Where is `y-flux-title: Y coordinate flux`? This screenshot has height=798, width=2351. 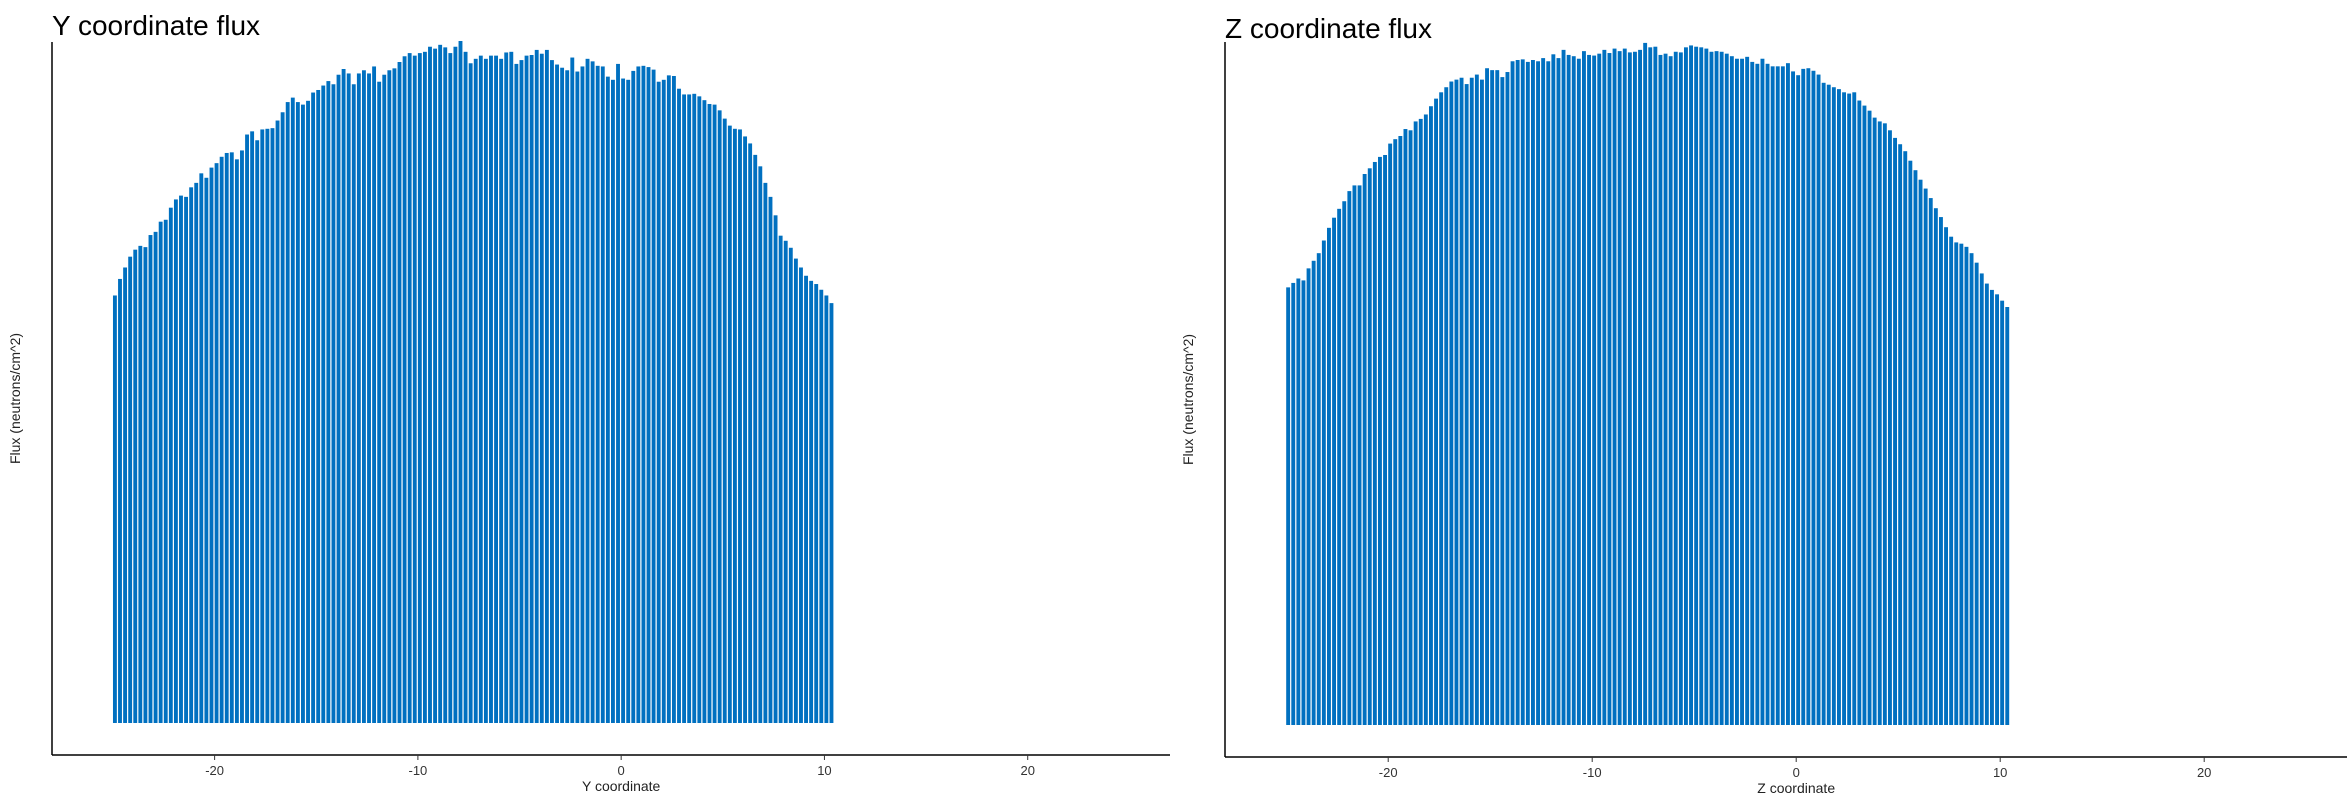 y-flux-title: Y coordinate flux is located at coordinates (156, 25).